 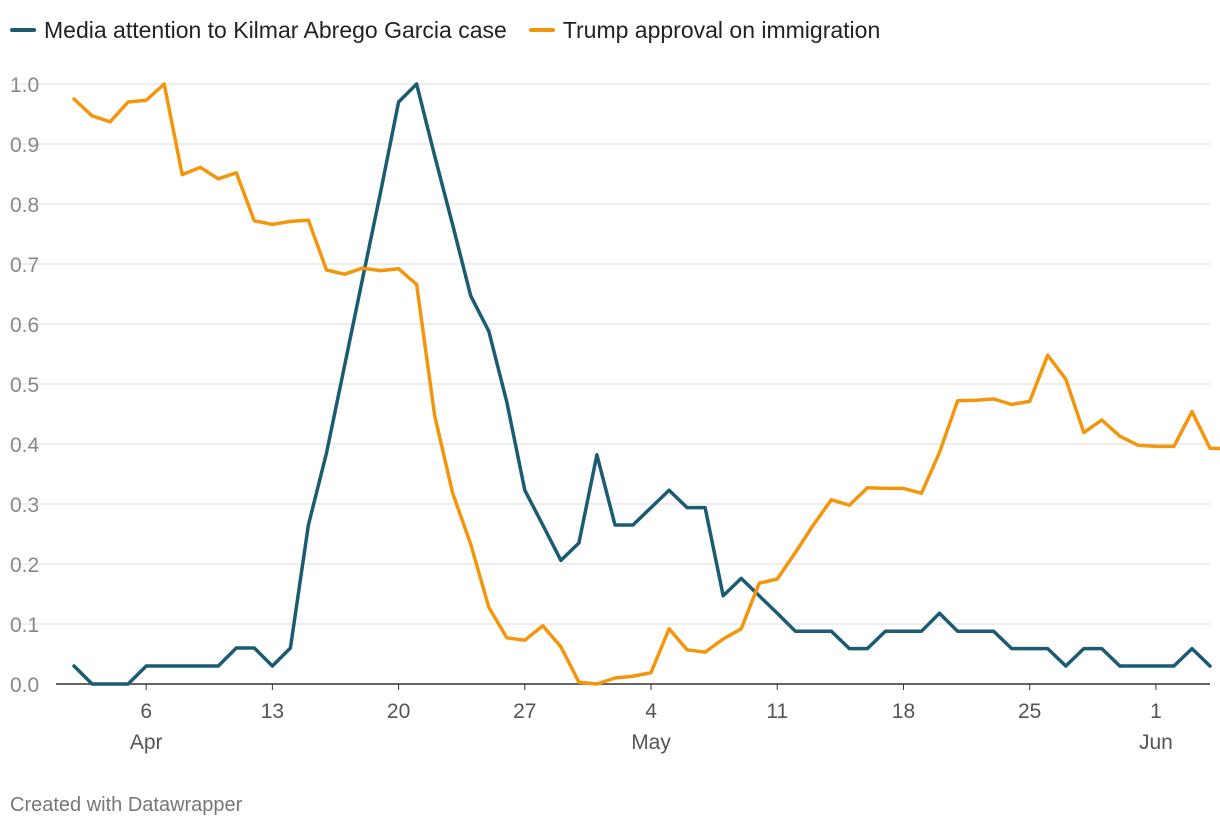 I want to click on x-tick-label: 20, so click(x=398, y=711).